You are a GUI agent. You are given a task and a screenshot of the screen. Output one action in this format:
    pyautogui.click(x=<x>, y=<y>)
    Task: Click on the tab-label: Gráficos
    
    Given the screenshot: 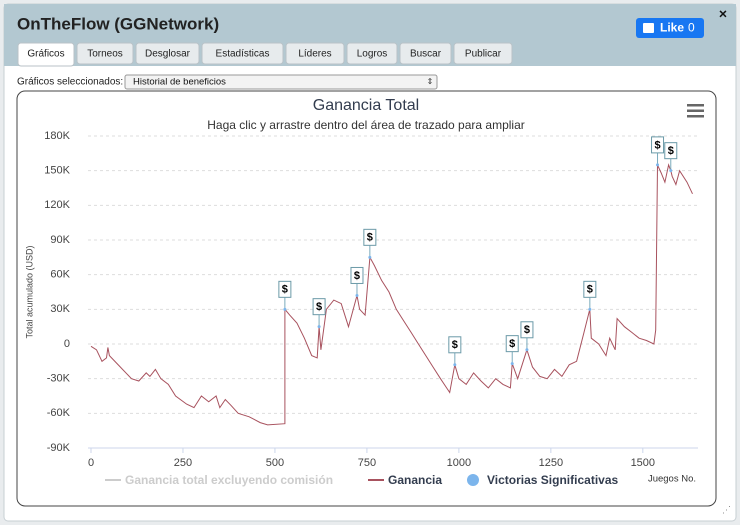 What is the action you would take?
    pyautogui.click(x=45, y=54)
    